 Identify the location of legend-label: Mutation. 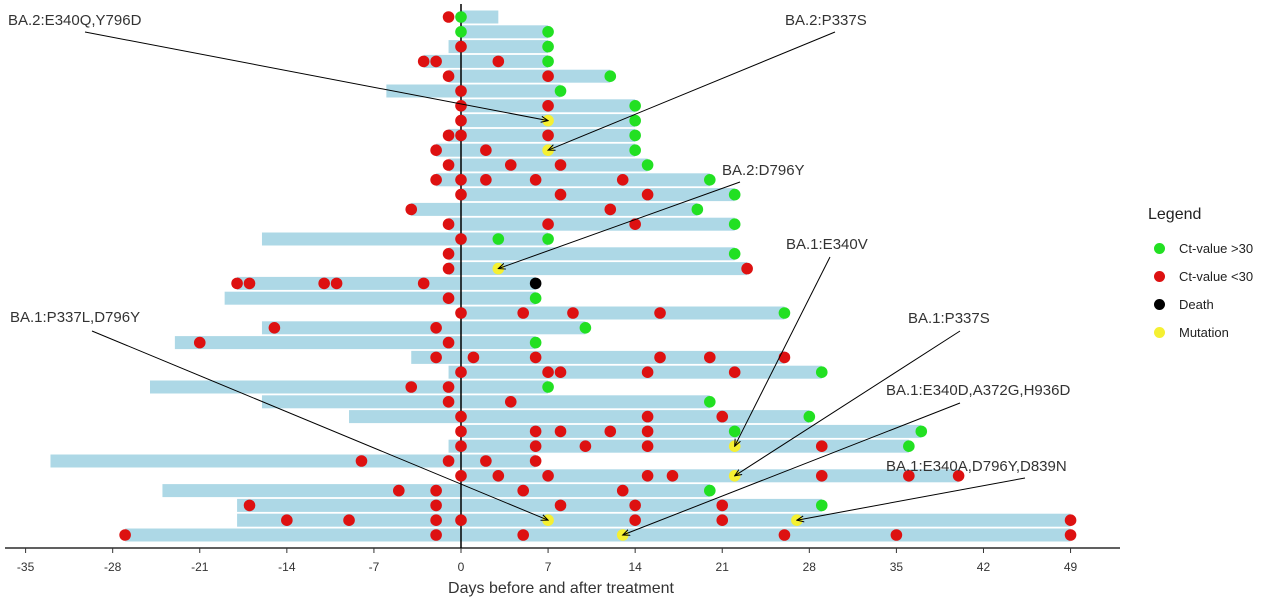
(1204, 332).